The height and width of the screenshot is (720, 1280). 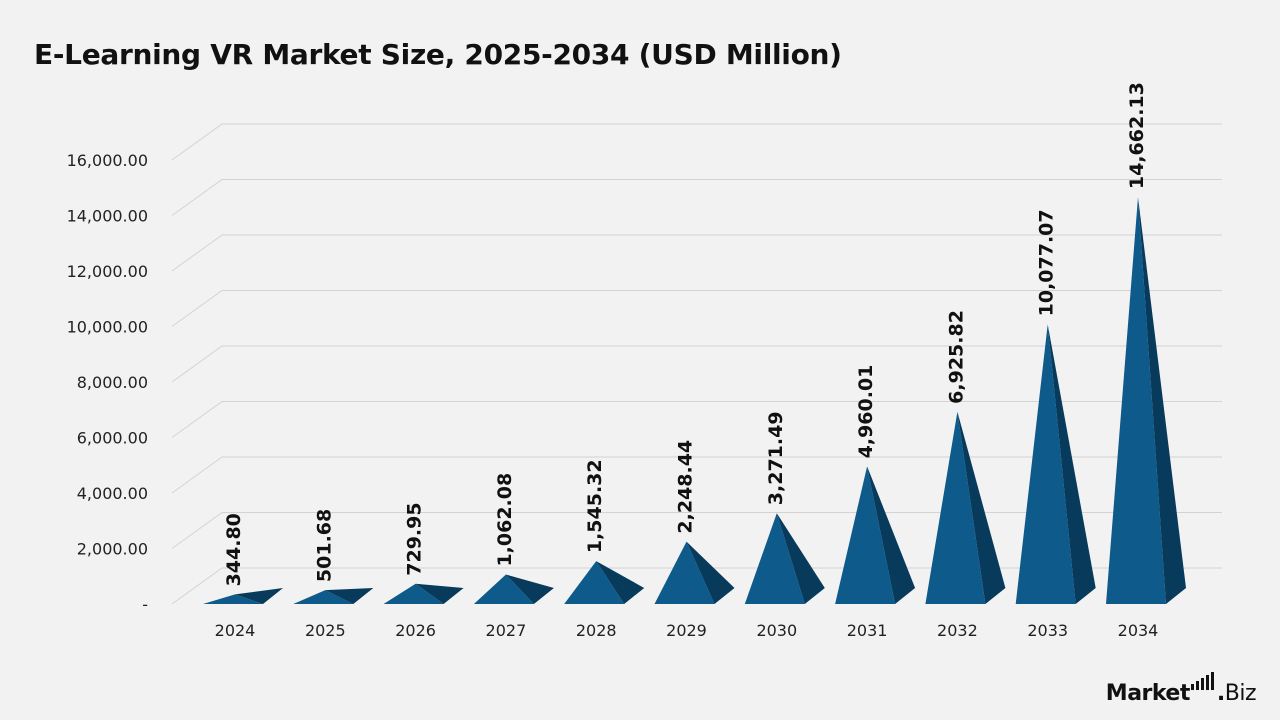 I want to click on x-tick-label: 2034, so click(x=1138, y=630).